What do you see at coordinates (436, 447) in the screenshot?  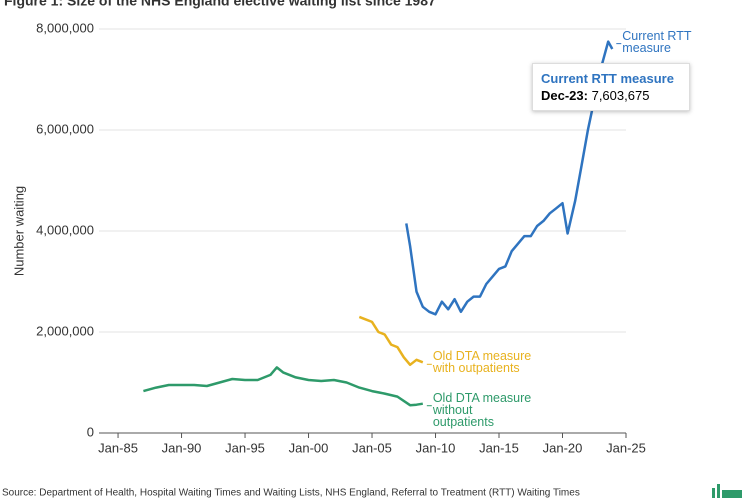 I see `x-tick-label: Jan-10` at bounding box center [436, 447].